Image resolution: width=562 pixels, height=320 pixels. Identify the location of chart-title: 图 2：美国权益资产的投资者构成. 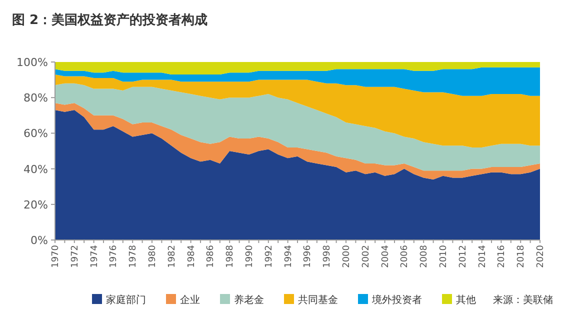
(110, 20).